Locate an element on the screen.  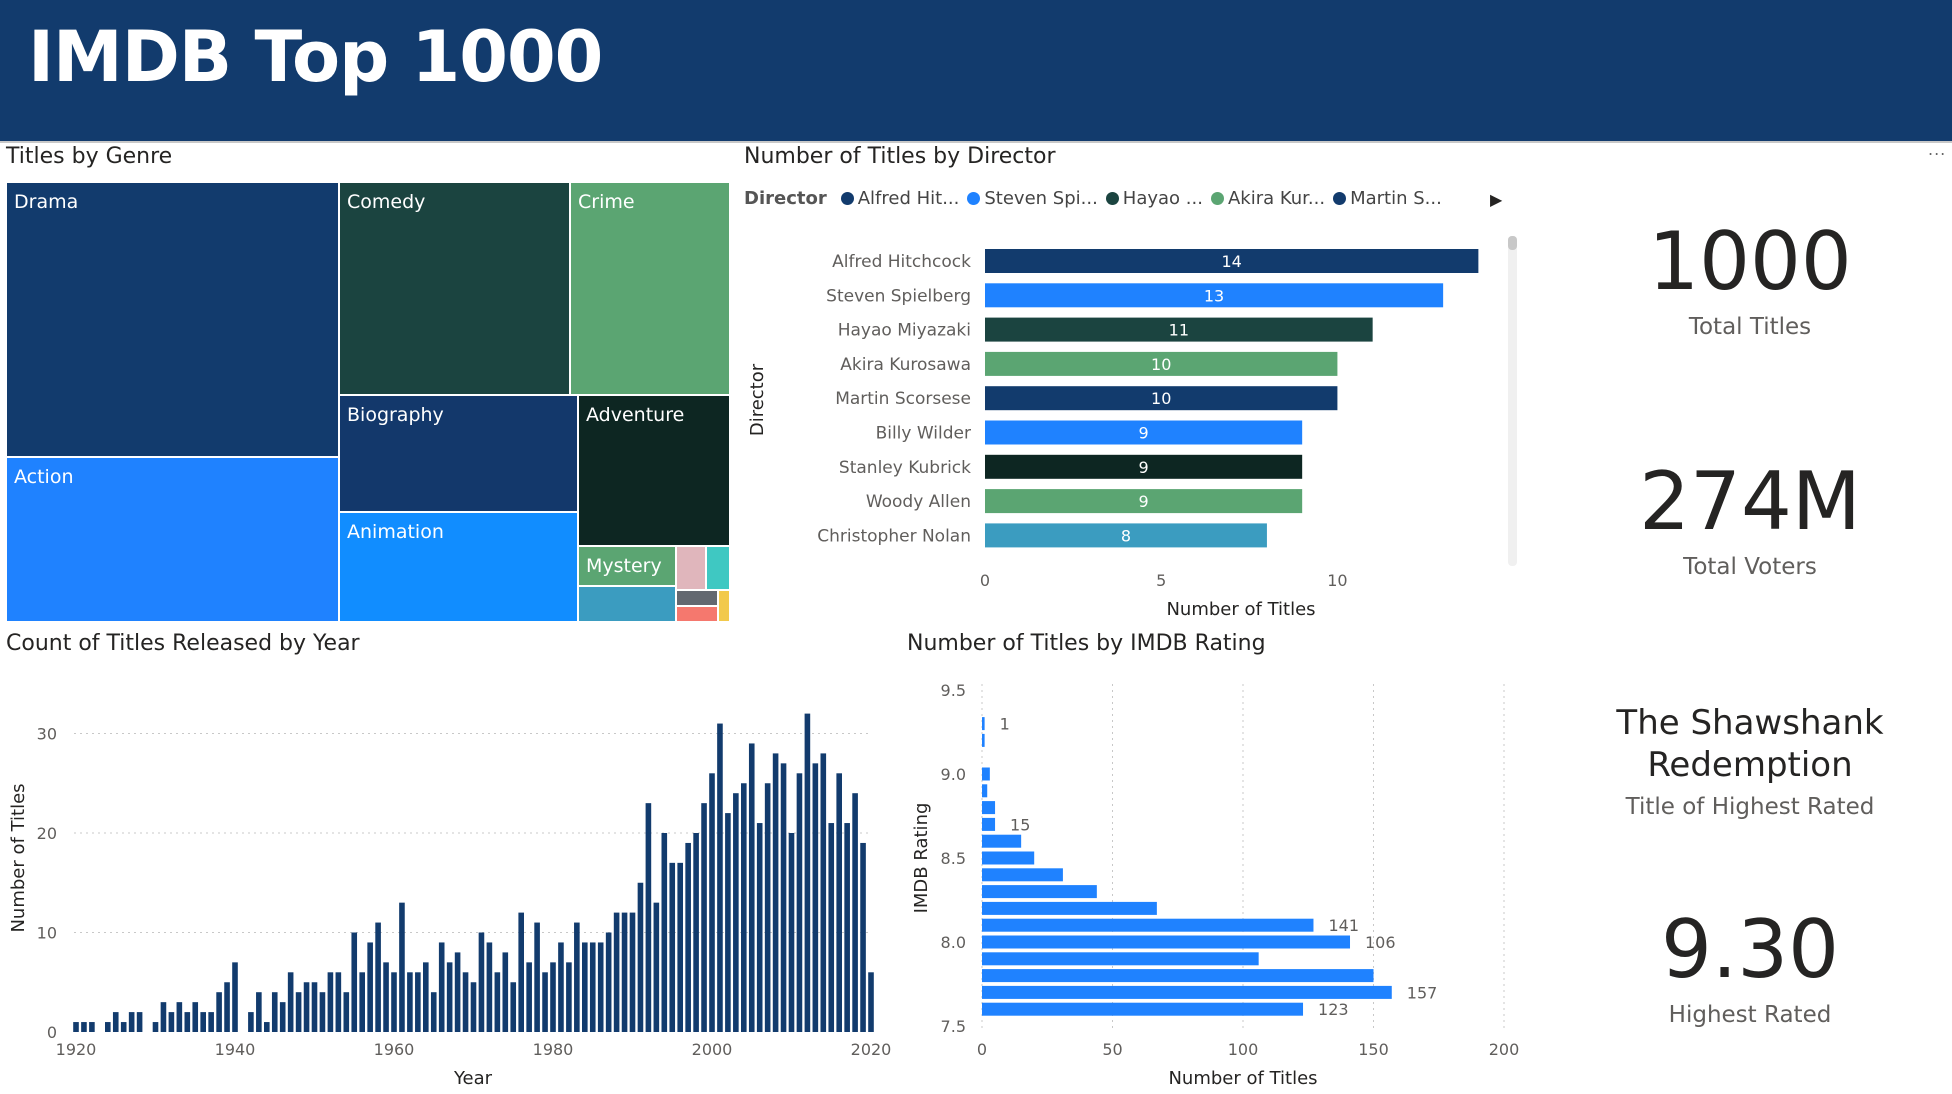
rating-bar-label: 141 is located at coordinates (1343, 925).